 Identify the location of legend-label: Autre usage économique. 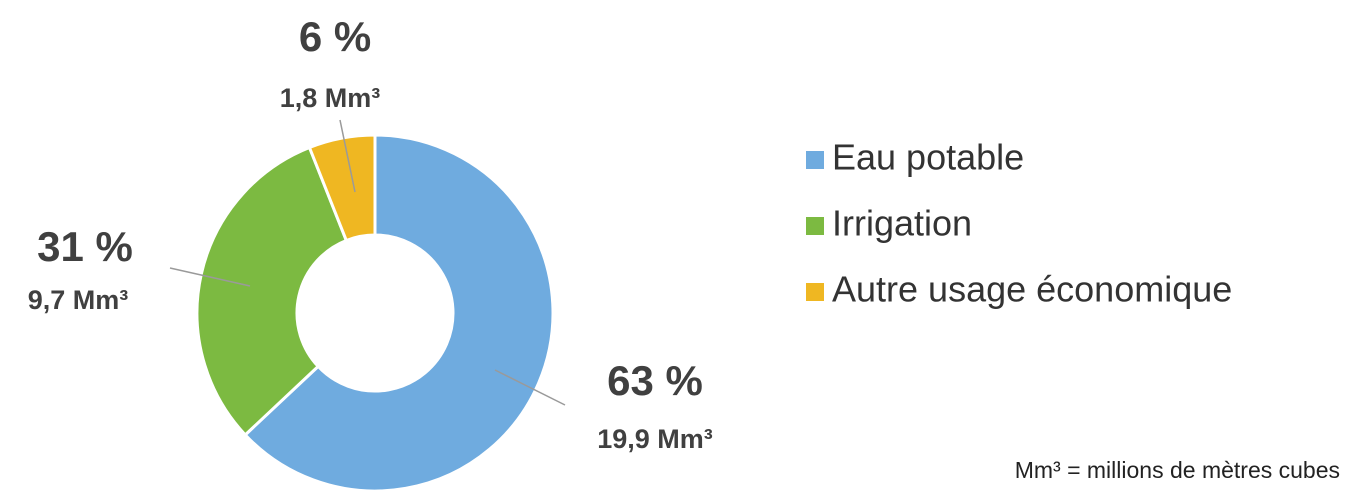
(1032, 289).